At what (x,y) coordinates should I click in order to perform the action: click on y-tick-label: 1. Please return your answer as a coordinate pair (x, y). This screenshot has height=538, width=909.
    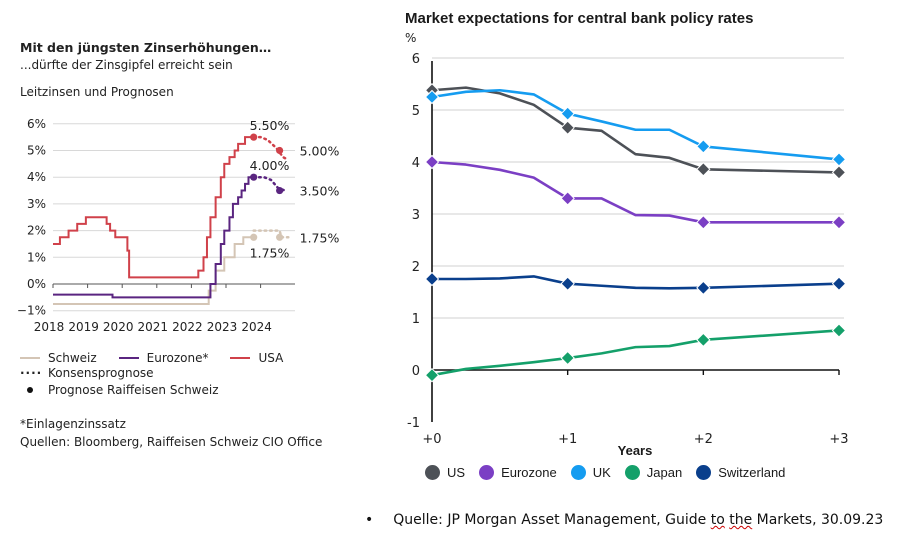
    Looking at the image, I should click on (416, 319).